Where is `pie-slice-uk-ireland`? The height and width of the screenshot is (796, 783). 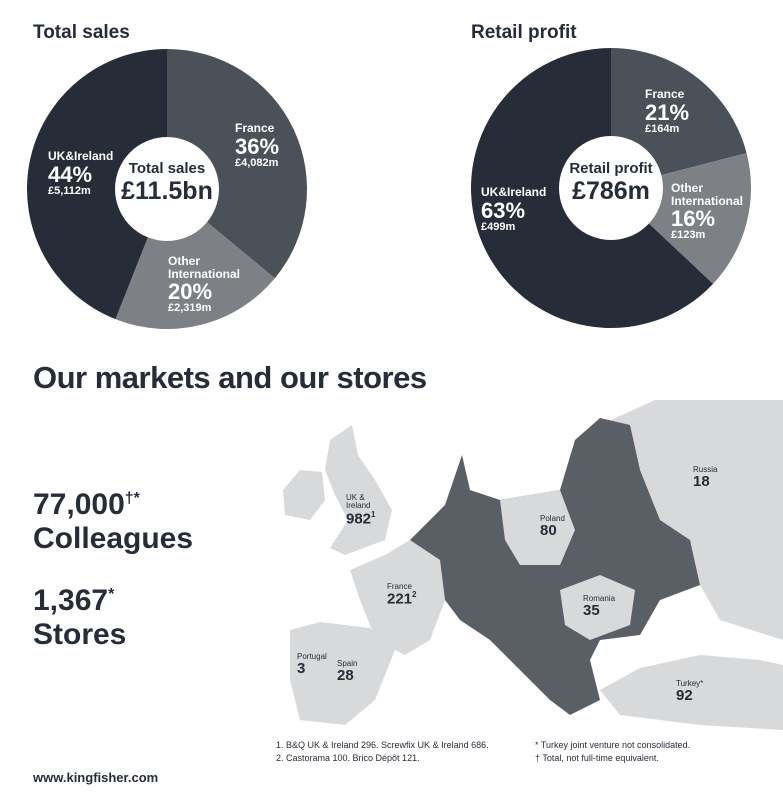
pie-slice-uk-ireland is located at coordinates (97, 184).